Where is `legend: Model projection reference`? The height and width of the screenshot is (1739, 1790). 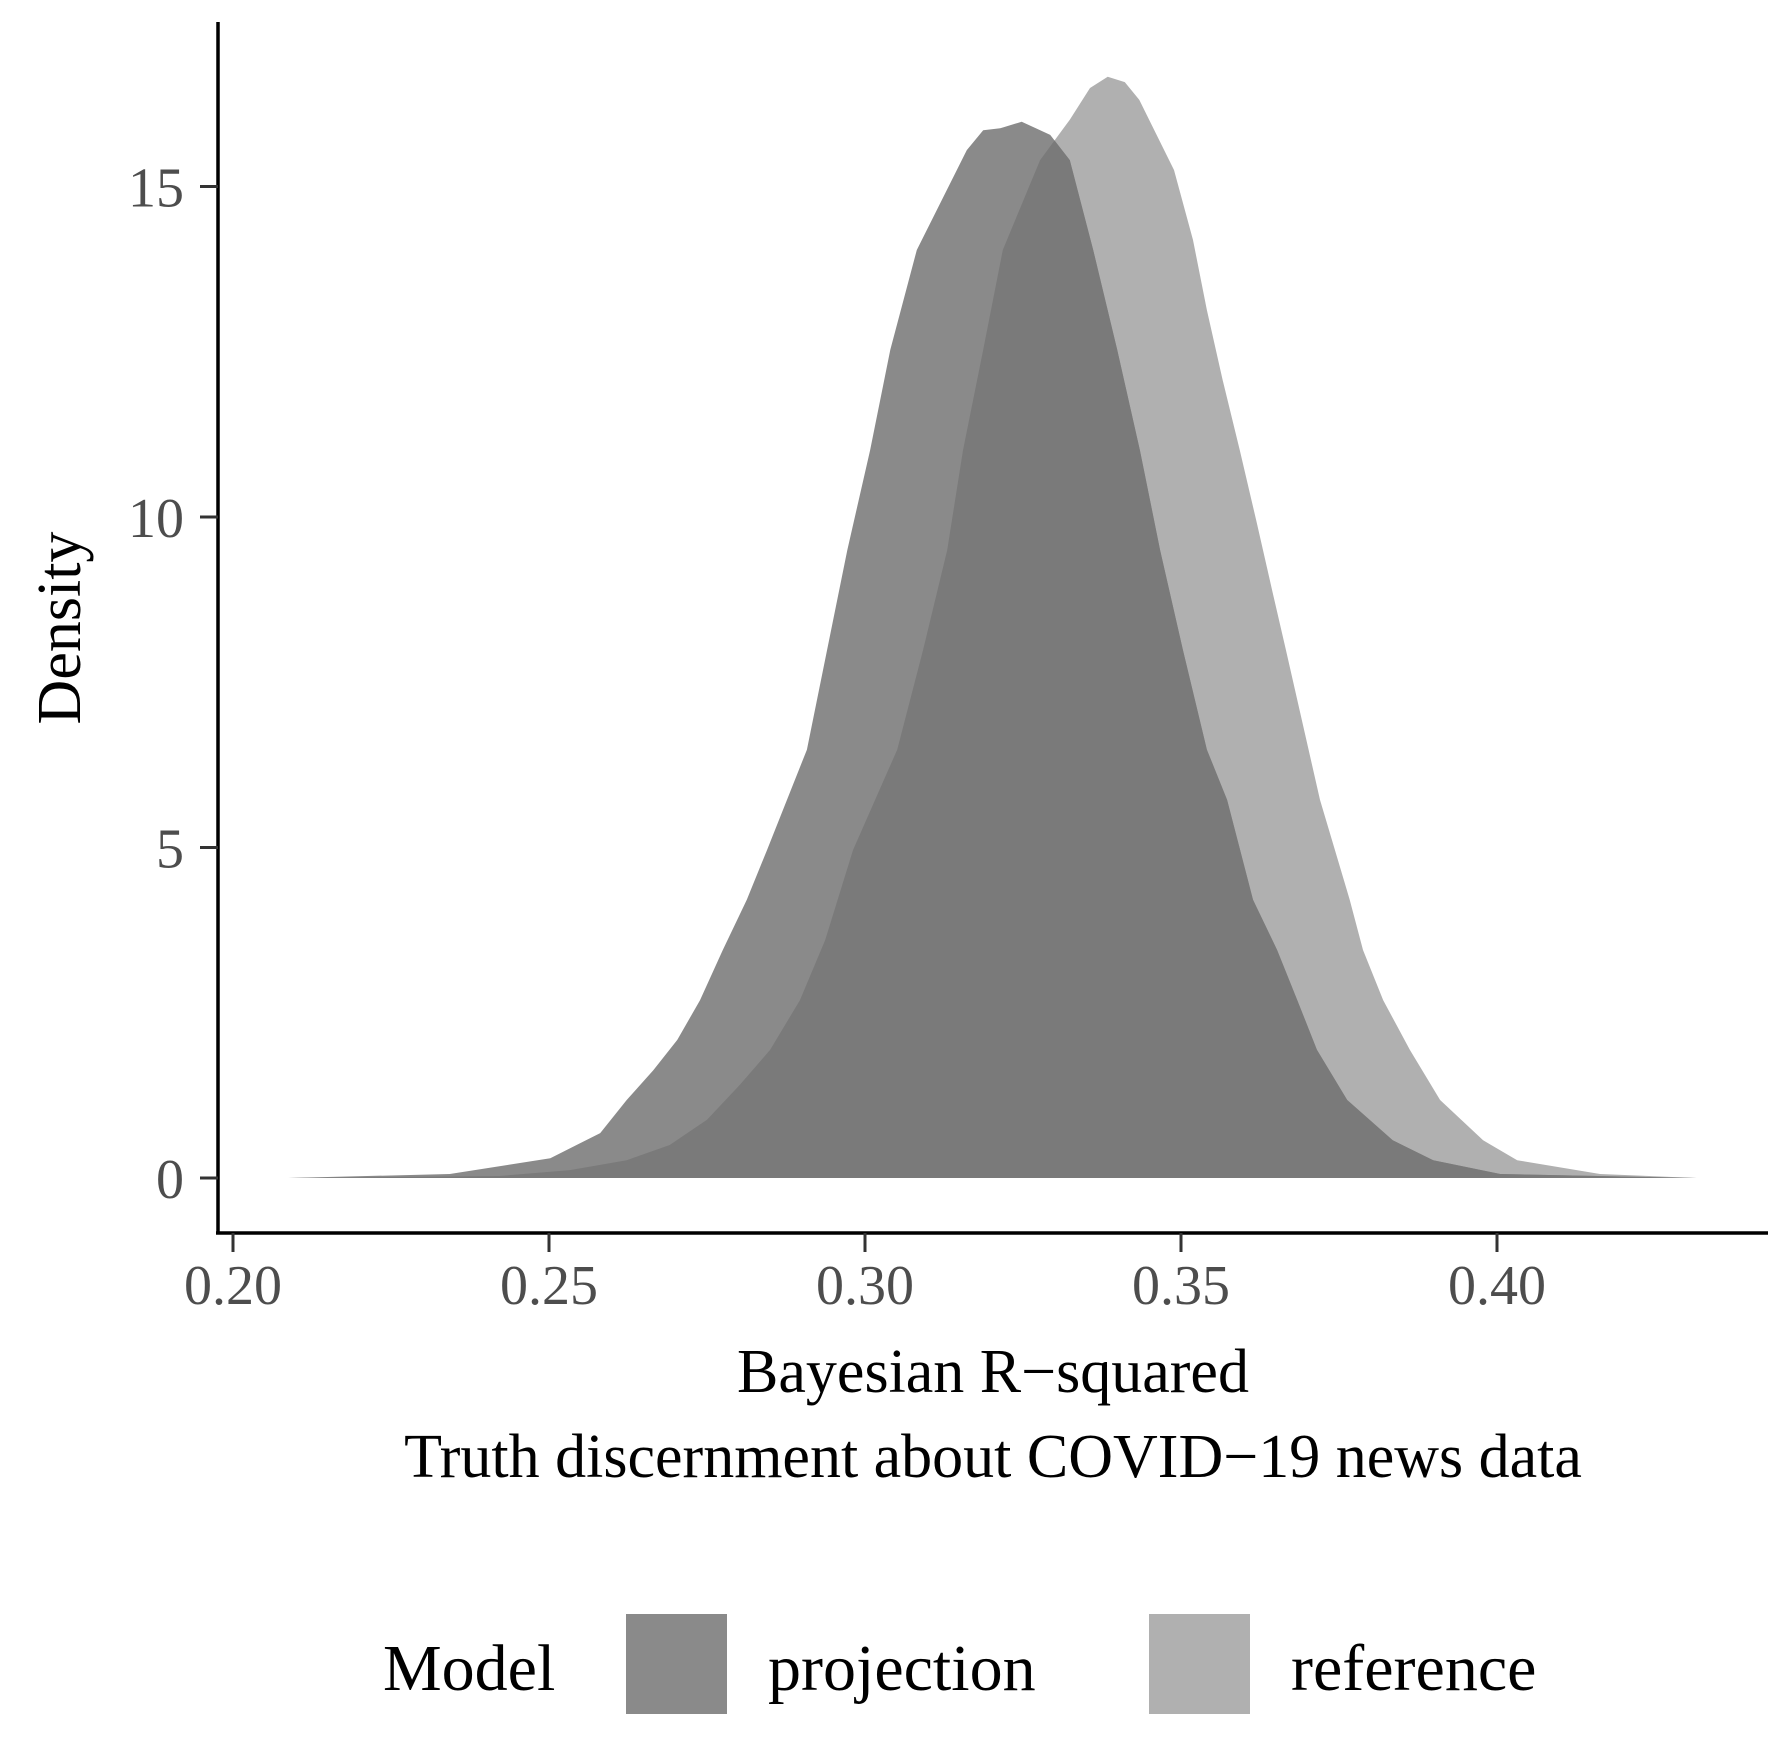
legend: Model projection reference is located at coordinates (959, 1664).